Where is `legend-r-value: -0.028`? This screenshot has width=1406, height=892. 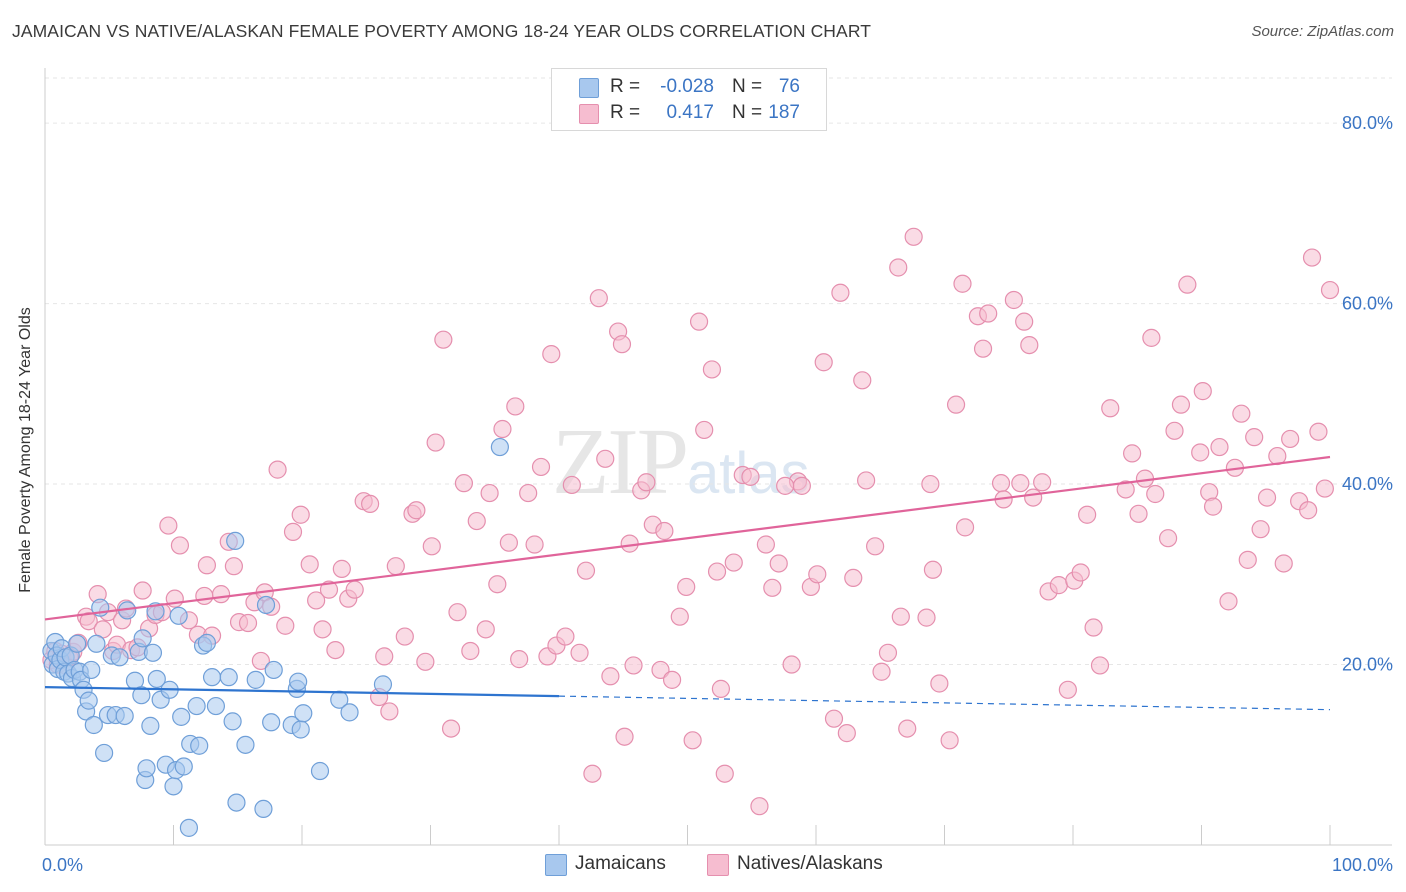
legend-r-value: -0.028 is located at coordinates (687, 86).